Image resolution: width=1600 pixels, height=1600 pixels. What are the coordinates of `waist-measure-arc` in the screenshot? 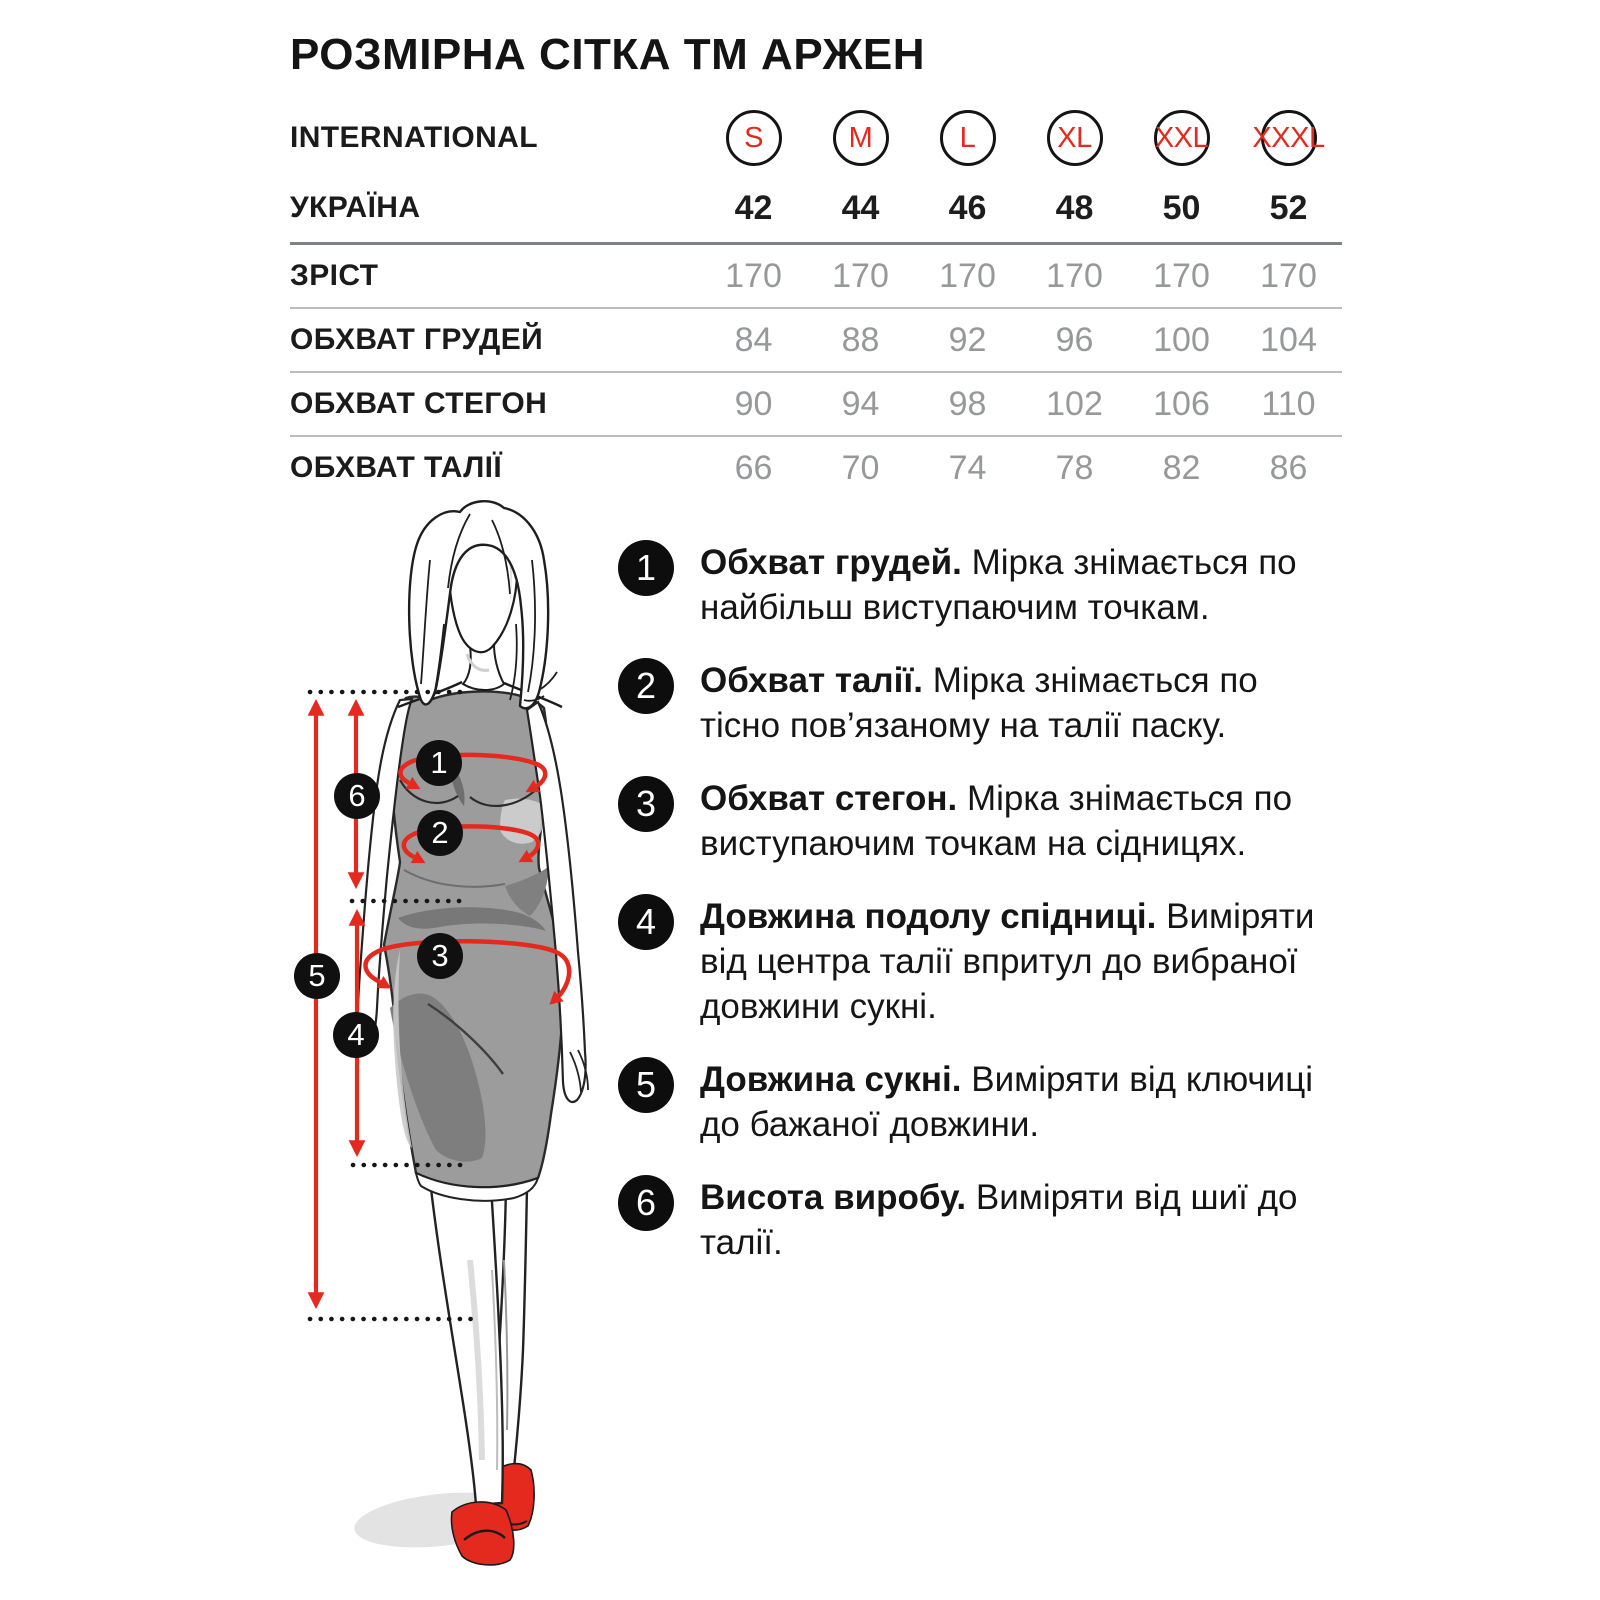 It's located at (471, 844).